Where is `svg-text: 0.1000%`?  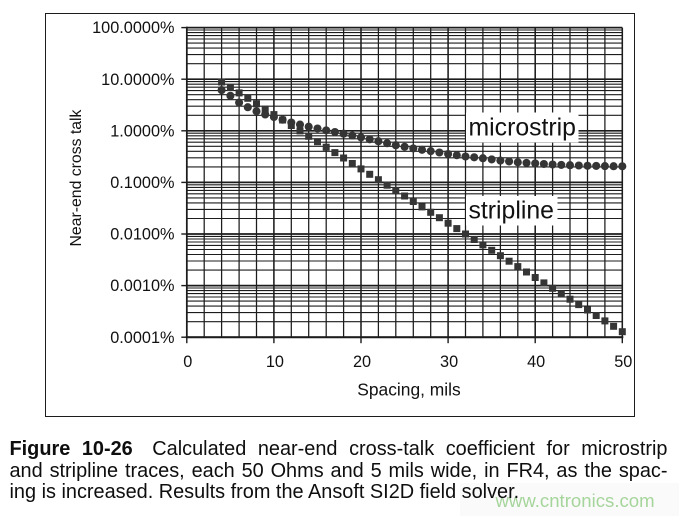
svg-text: 0.1000% is located at coordinates (142, 183).